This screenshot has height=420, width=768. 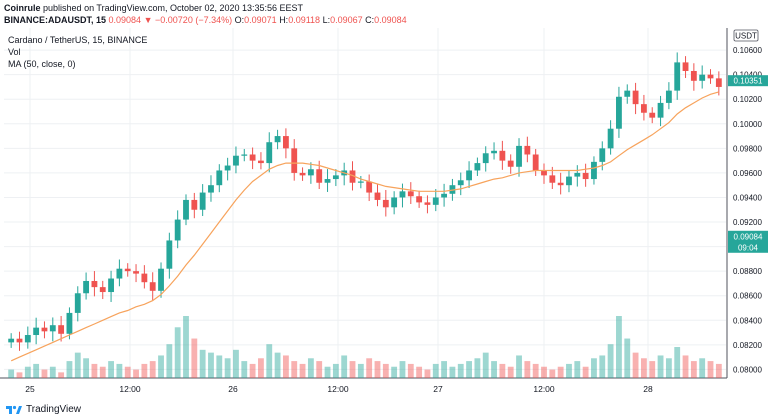 I want to click on close-value: 0.09084, so click(x=390, y=20).